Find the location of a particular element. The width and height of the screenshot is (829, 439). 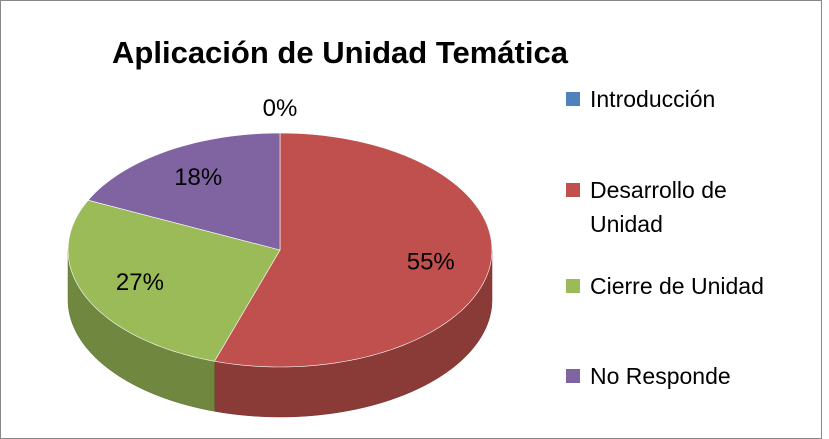

data-label: 55% is located at coordinates (431, 262).